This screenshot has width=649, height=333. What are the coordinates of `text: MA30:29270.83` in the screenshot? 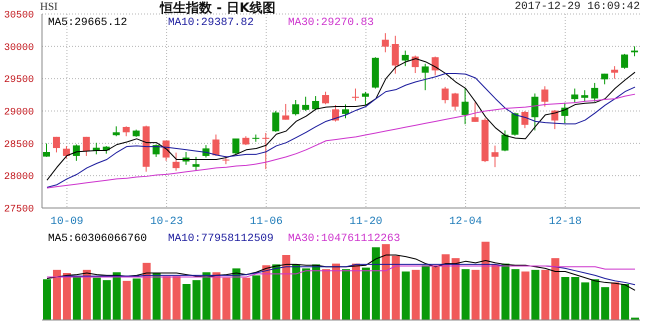 It's located at (331, 23).